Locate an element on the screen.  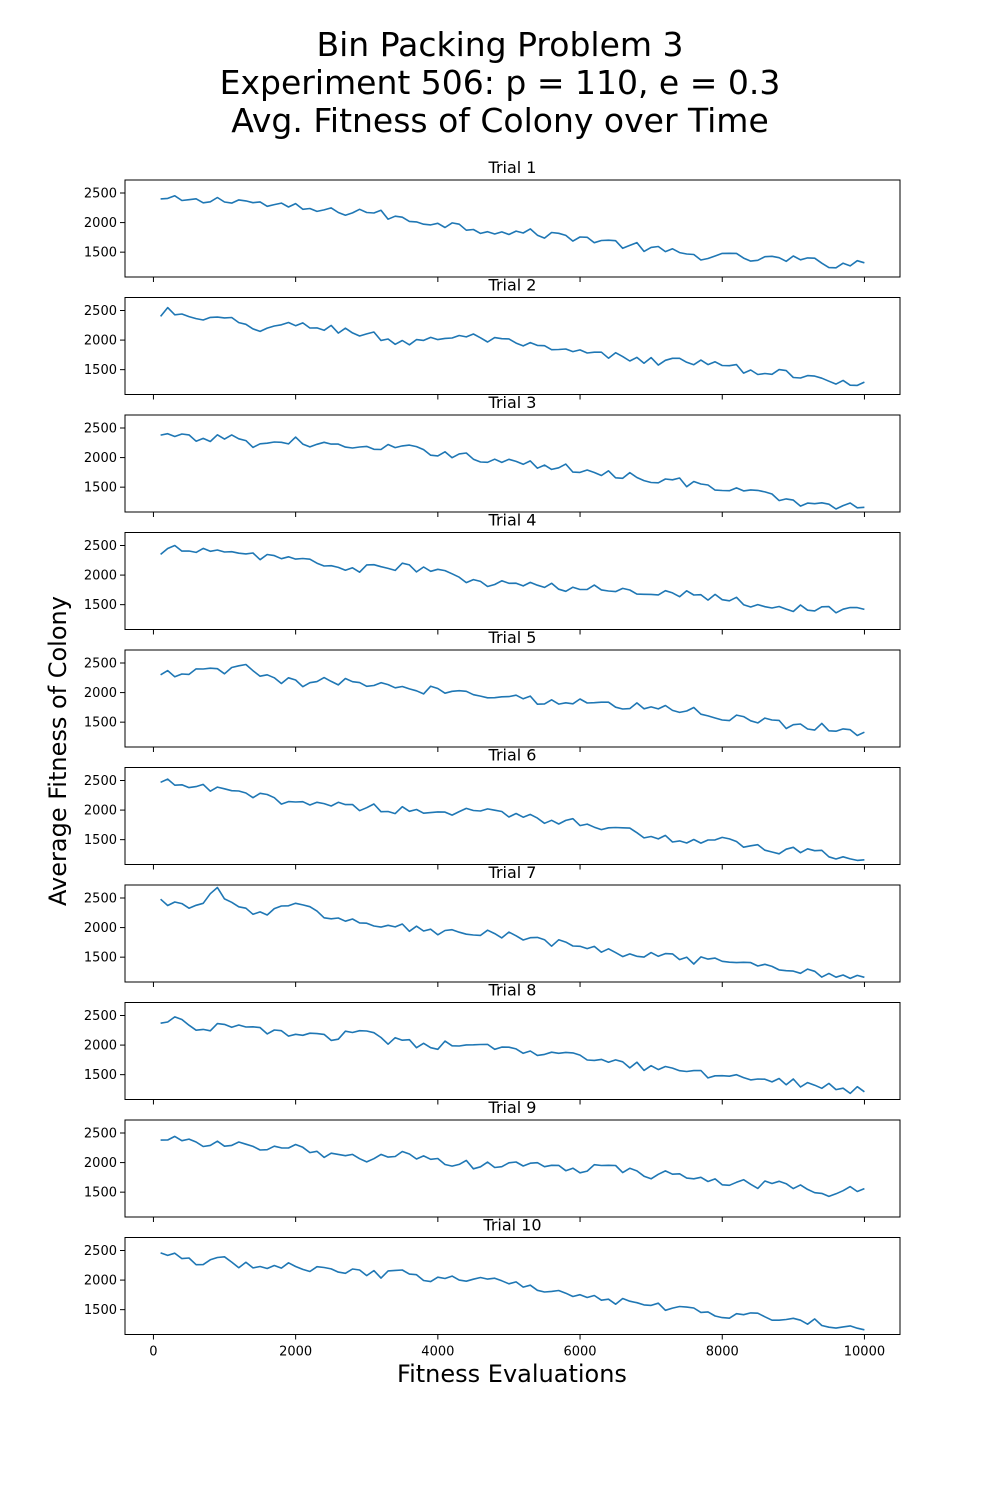
trial-7-panel: Trial 7 1500 2000 2500 is located at coordinates (492, 925).